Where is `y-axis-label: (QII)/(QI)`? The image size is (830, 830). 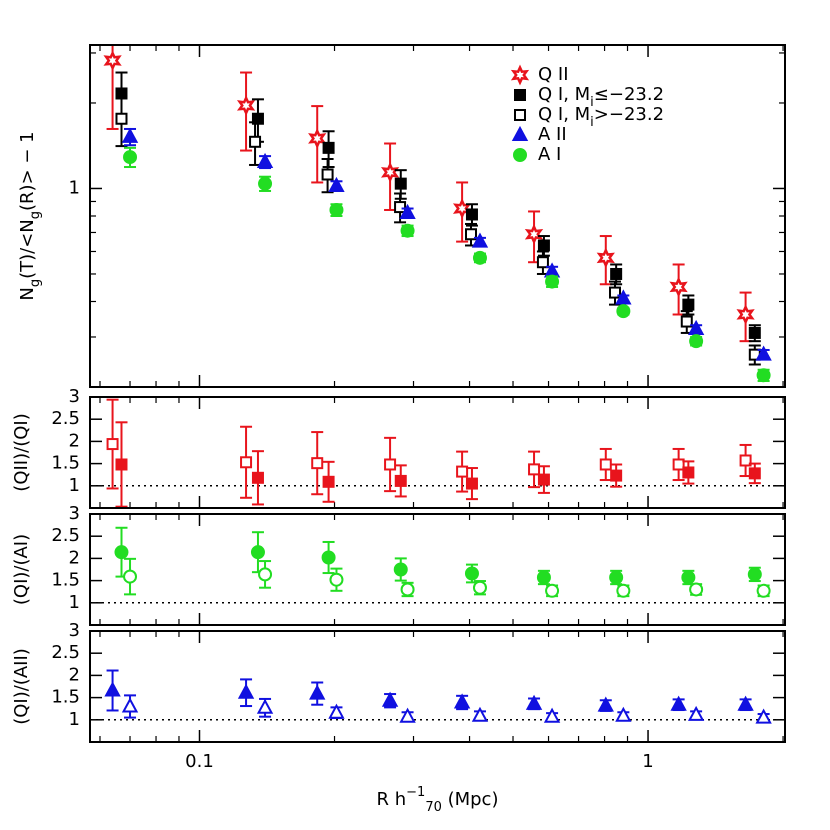
y-axis-label: (QII)/(QI) is located at coordinates (21, 452).